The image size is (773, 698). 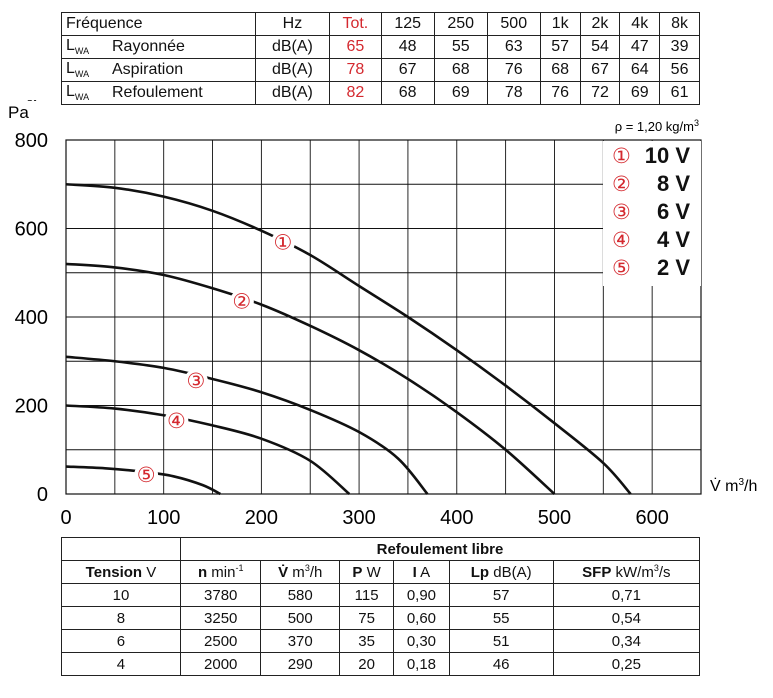 I want to click on perf-cell: 4, so click(x=121, y=664).